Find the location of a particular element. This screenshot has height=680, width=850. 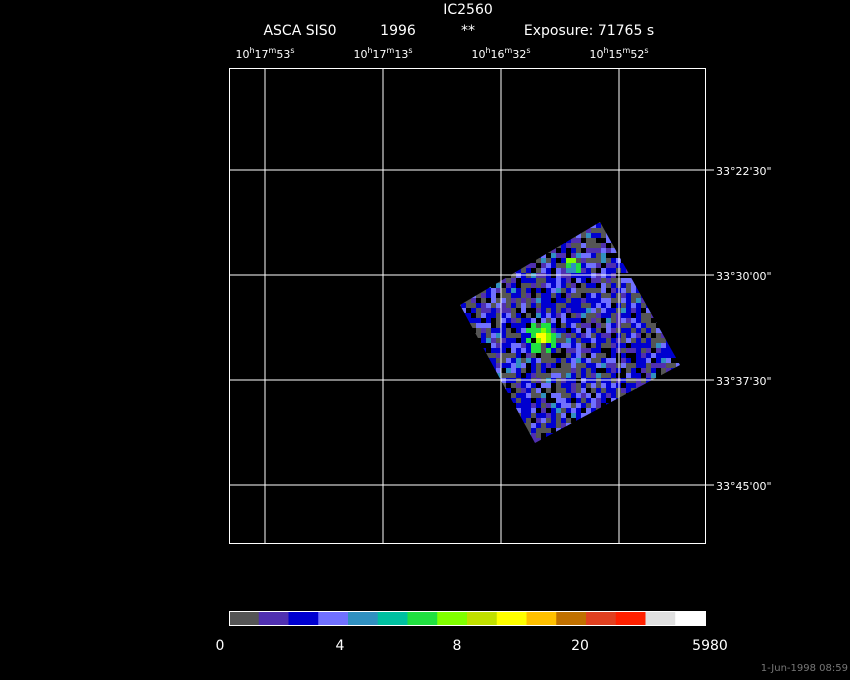

ra-label-part: 32 is located at coordinates (519, 54).